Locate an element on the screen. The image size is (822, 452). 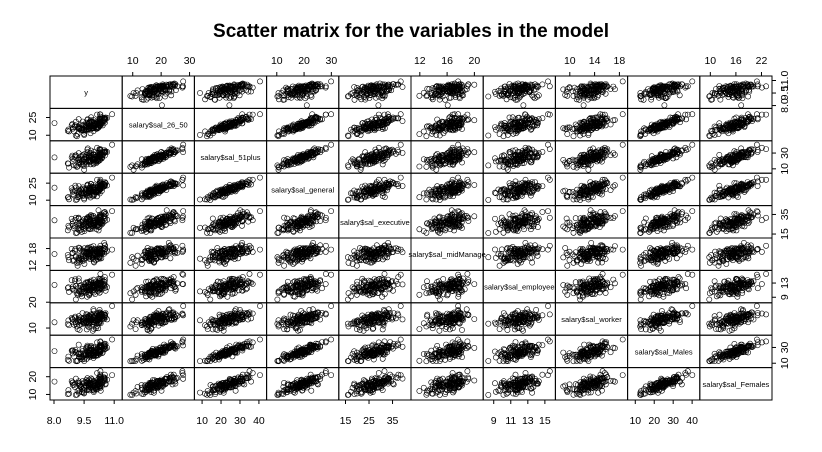
panel-r0-c8 is located at coordinates (664, 92).